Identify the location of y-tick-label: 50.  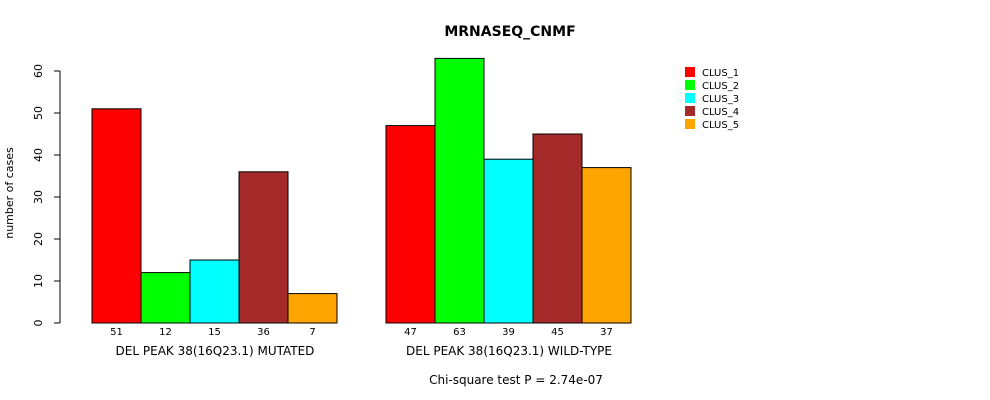
(38, 113).